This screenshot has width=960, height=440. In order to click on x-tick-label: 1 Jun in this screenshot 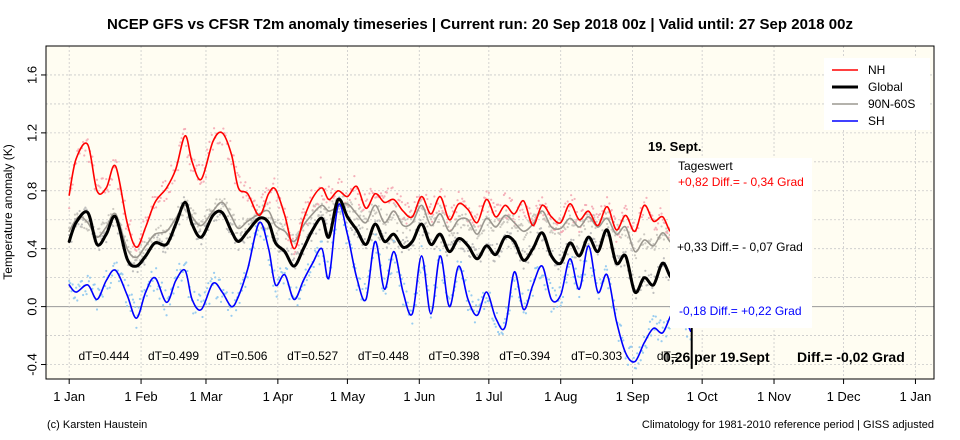, I will do `click(419, 396)`.